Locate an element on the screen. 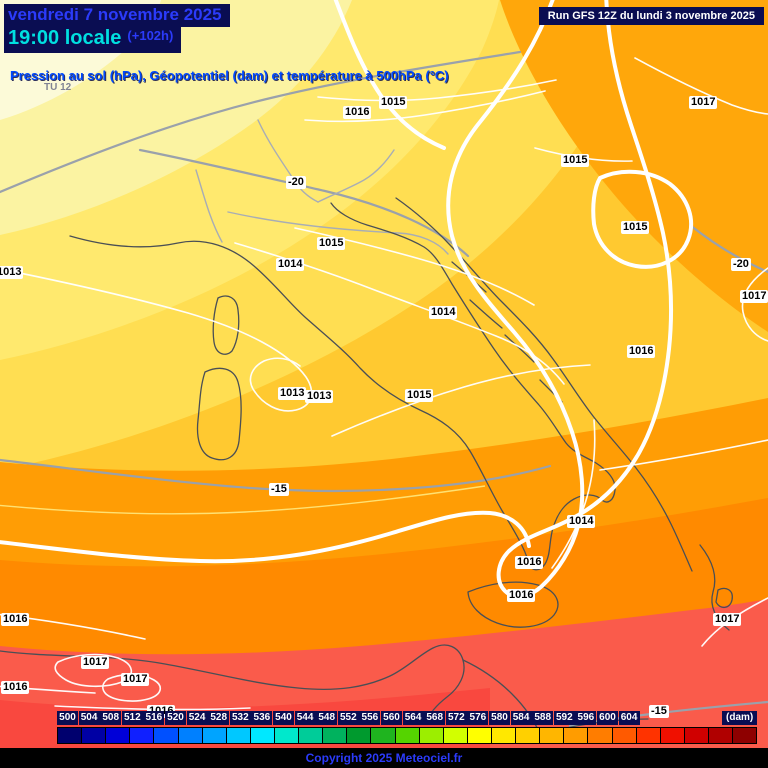 Image resolution: width=768 pixels, height=768 pixels. tu-watermark: TU 12 is located at coordinates (58, 87).